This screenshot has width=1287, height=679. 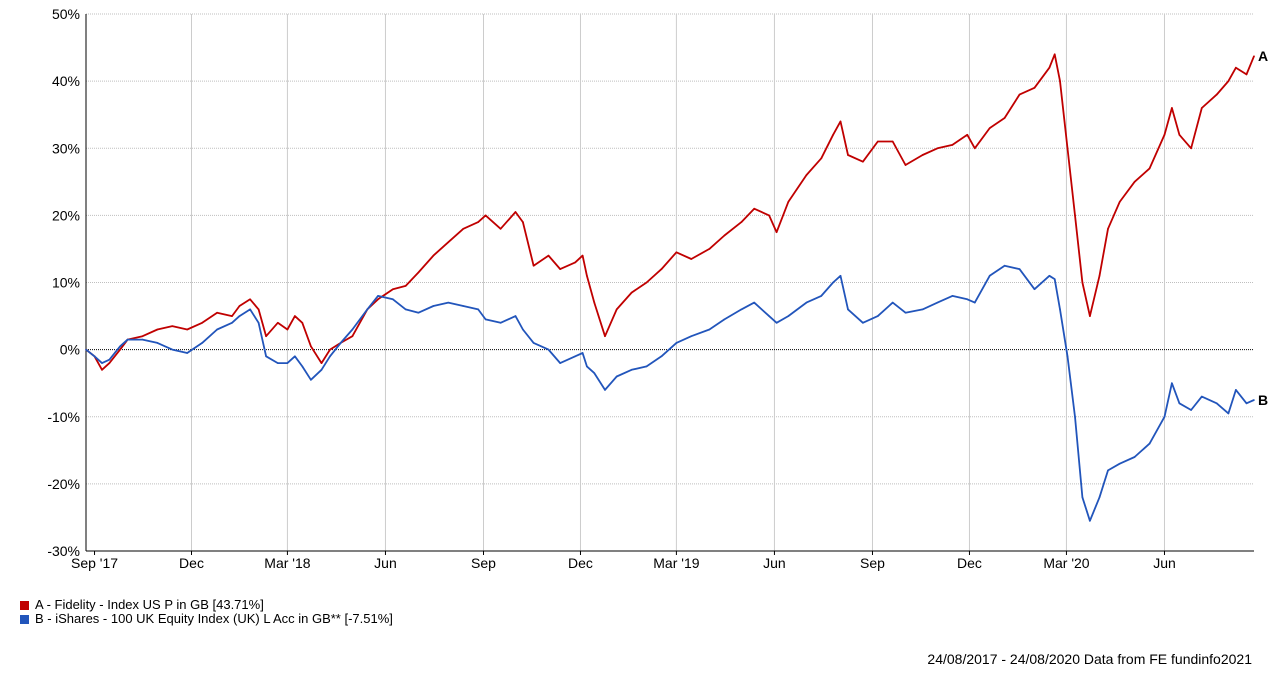 What do you see at coordinates (66, 148) in the screenshot?
I see `y-tick-label: 30%` at bounding box center [66, 148].